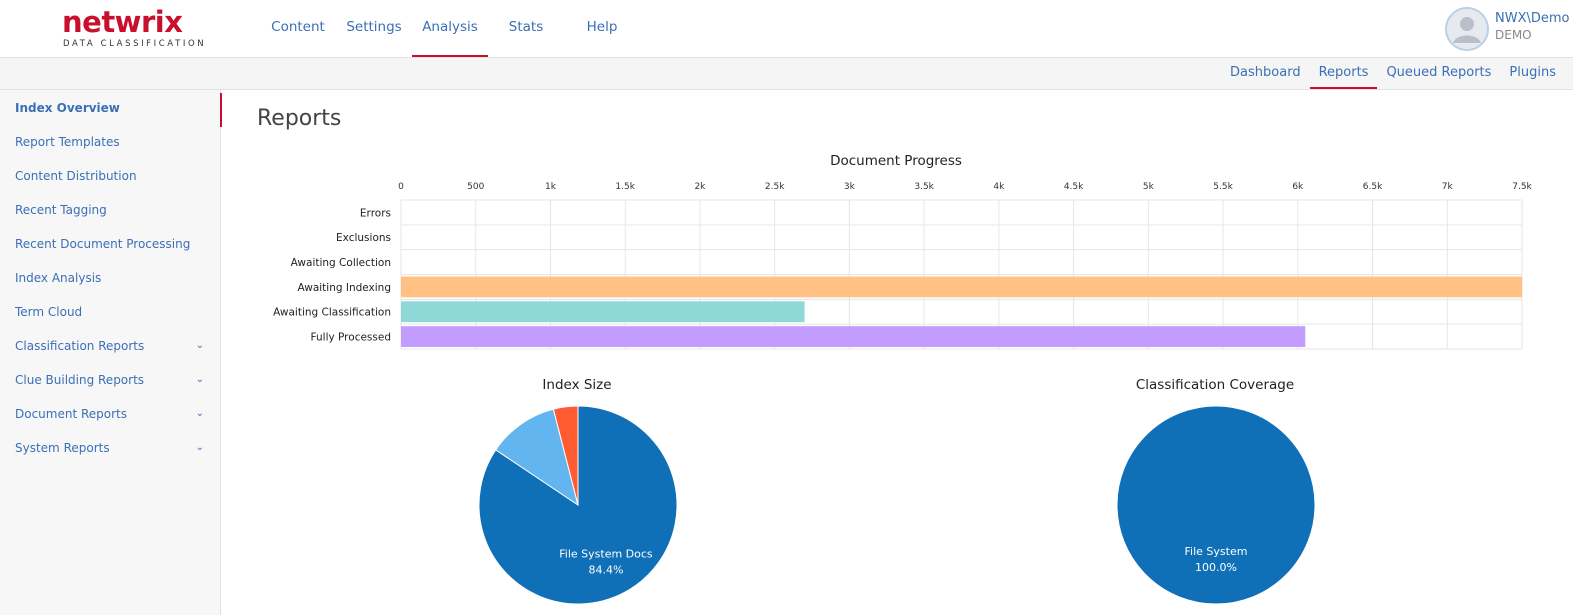 This screenshot has width=1573, height=615. I want to click on y-category-label: Errors, so click(375, 213).